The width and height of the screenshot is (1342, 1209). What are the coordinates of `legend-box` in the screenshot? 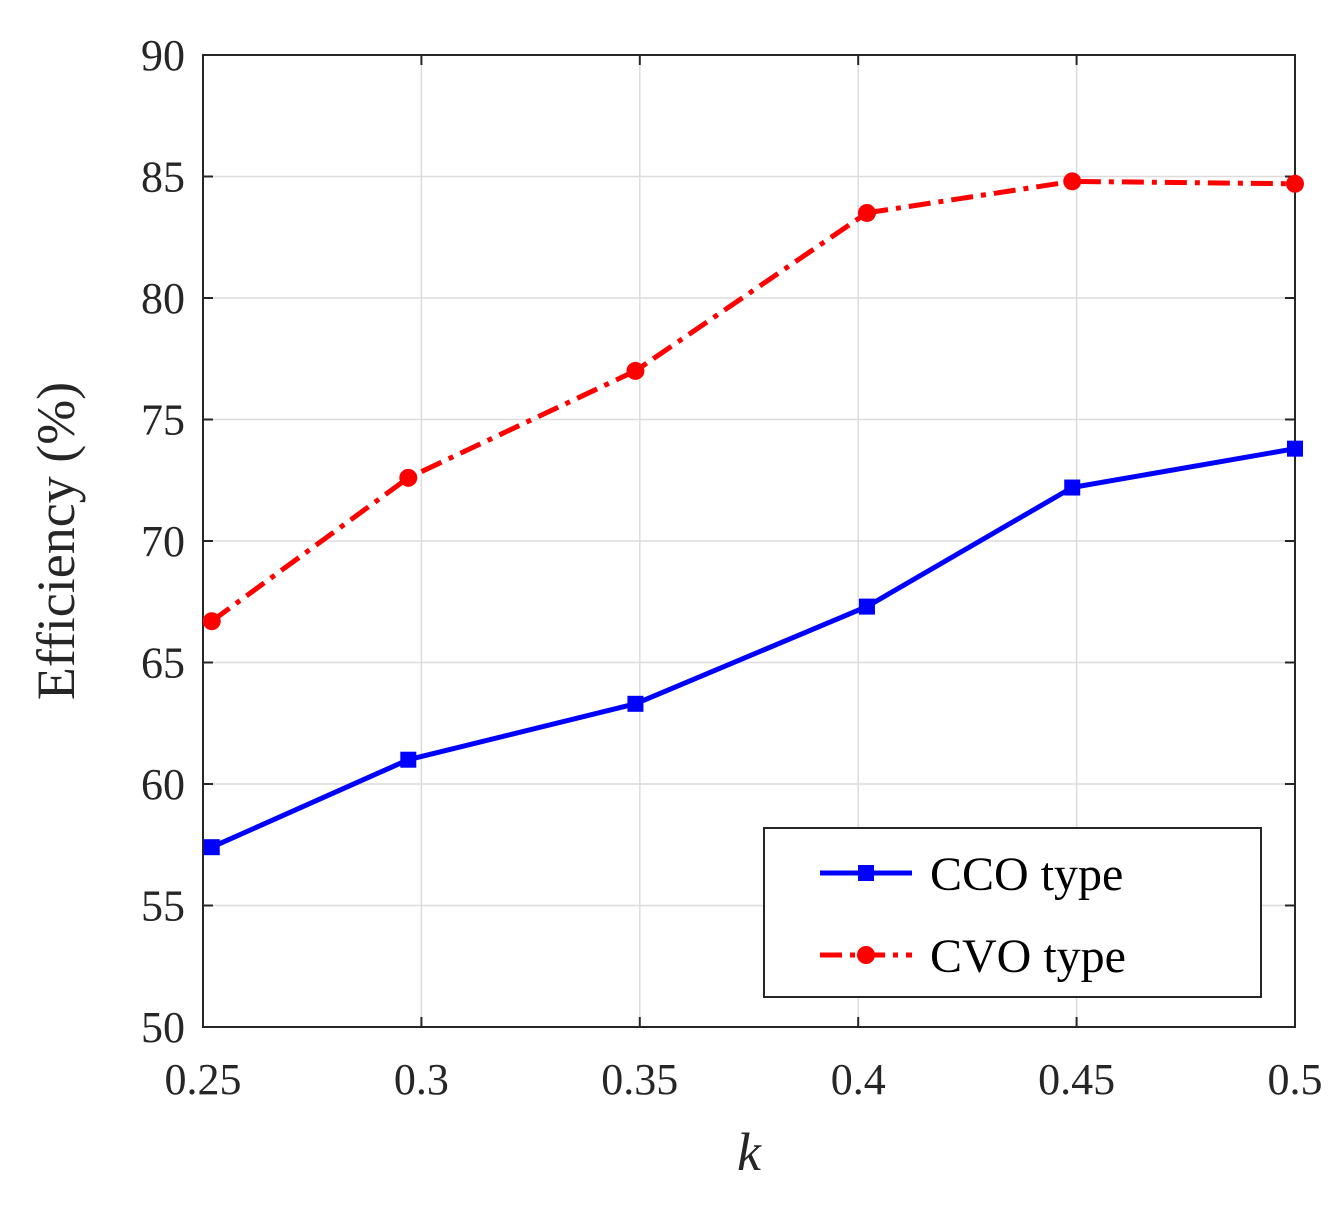 It's located at (1012, 912).